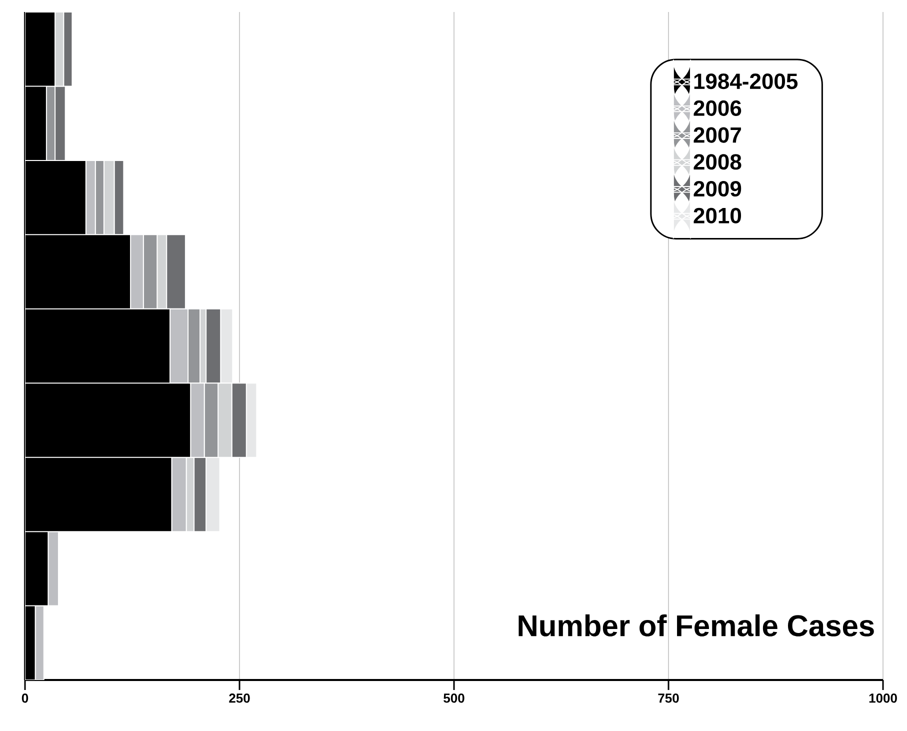 This screenshot has width=907, height=731. I want to click on legend-label: 2010, so click(718, 216).